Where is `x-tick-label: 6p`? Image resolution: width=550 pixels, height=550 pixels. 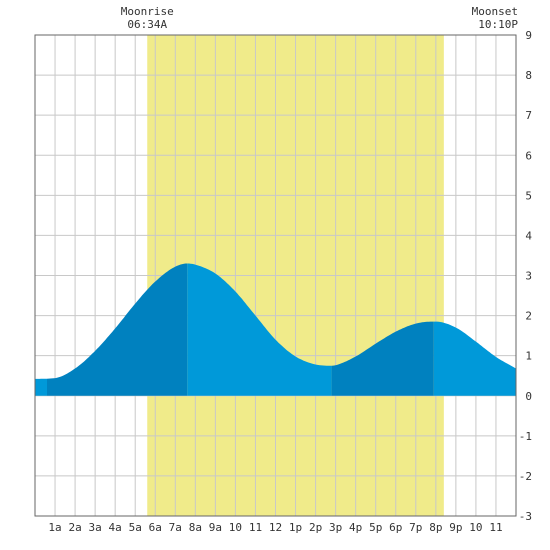
x-tick-label: 6p is located at coordinates (395, 527).